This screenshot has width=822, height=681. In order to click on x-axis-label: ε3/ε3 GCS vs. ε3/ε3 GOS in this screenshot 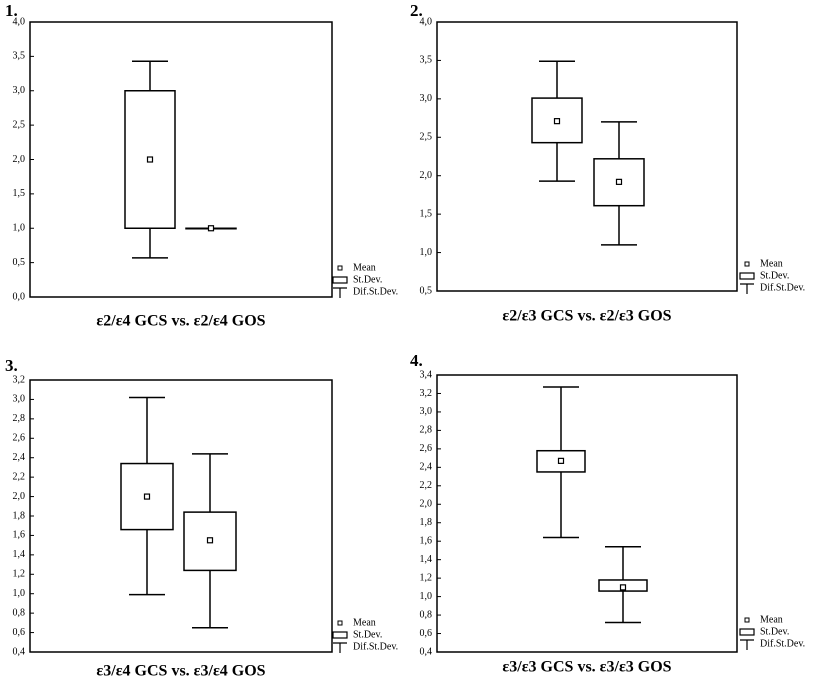, I will do `click(586, 667)`.